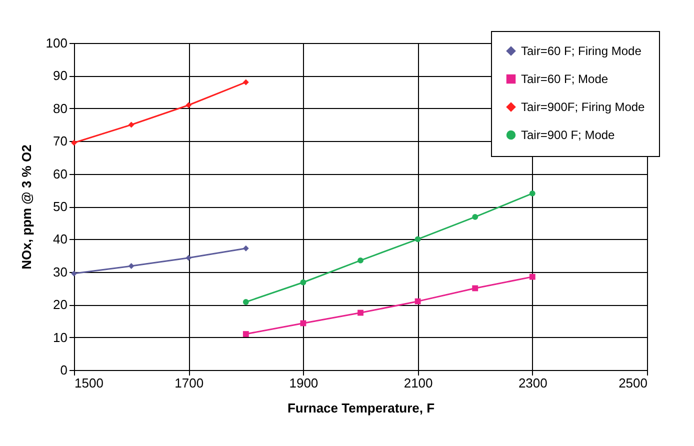  Describe the element at coordinates (361, 408) in the screenshot. I see `x-axis-title: Furnace Temperature, F` at that location.